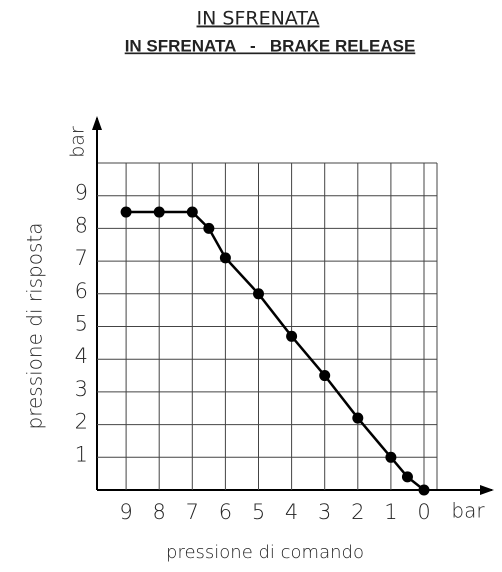 The height and width of the screenshot is (572, 502). Describe the element at coordinates (324, 512) in the screenshot. I see `x-tick-label: 3` at that location.